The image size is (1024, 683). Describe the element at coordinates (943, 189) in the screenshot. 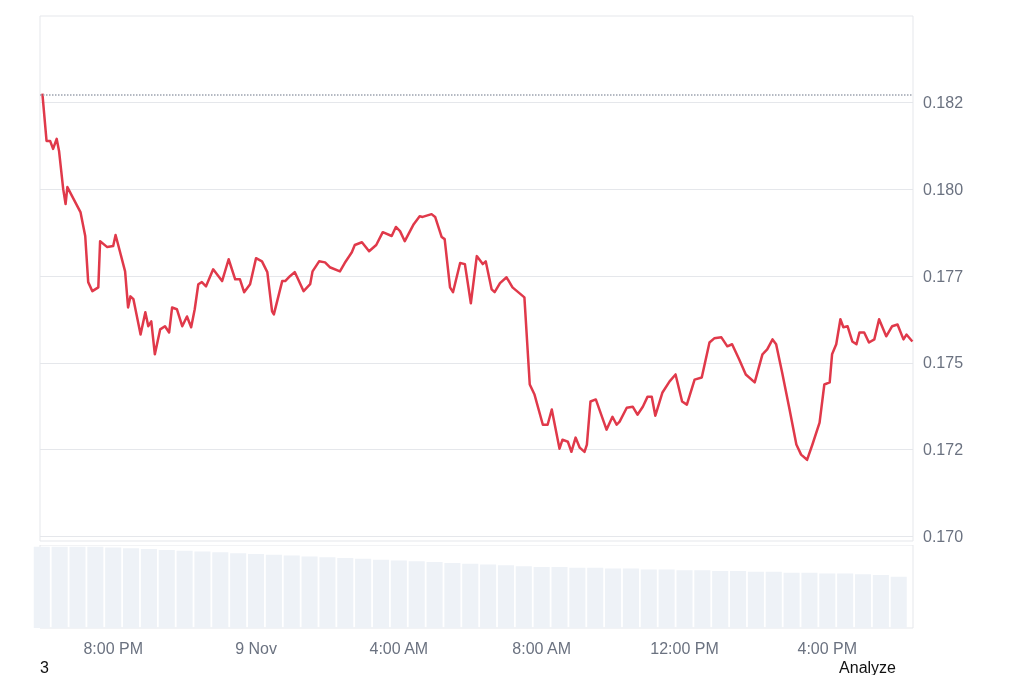

I see `y-tick-label: 0.180` at that location.